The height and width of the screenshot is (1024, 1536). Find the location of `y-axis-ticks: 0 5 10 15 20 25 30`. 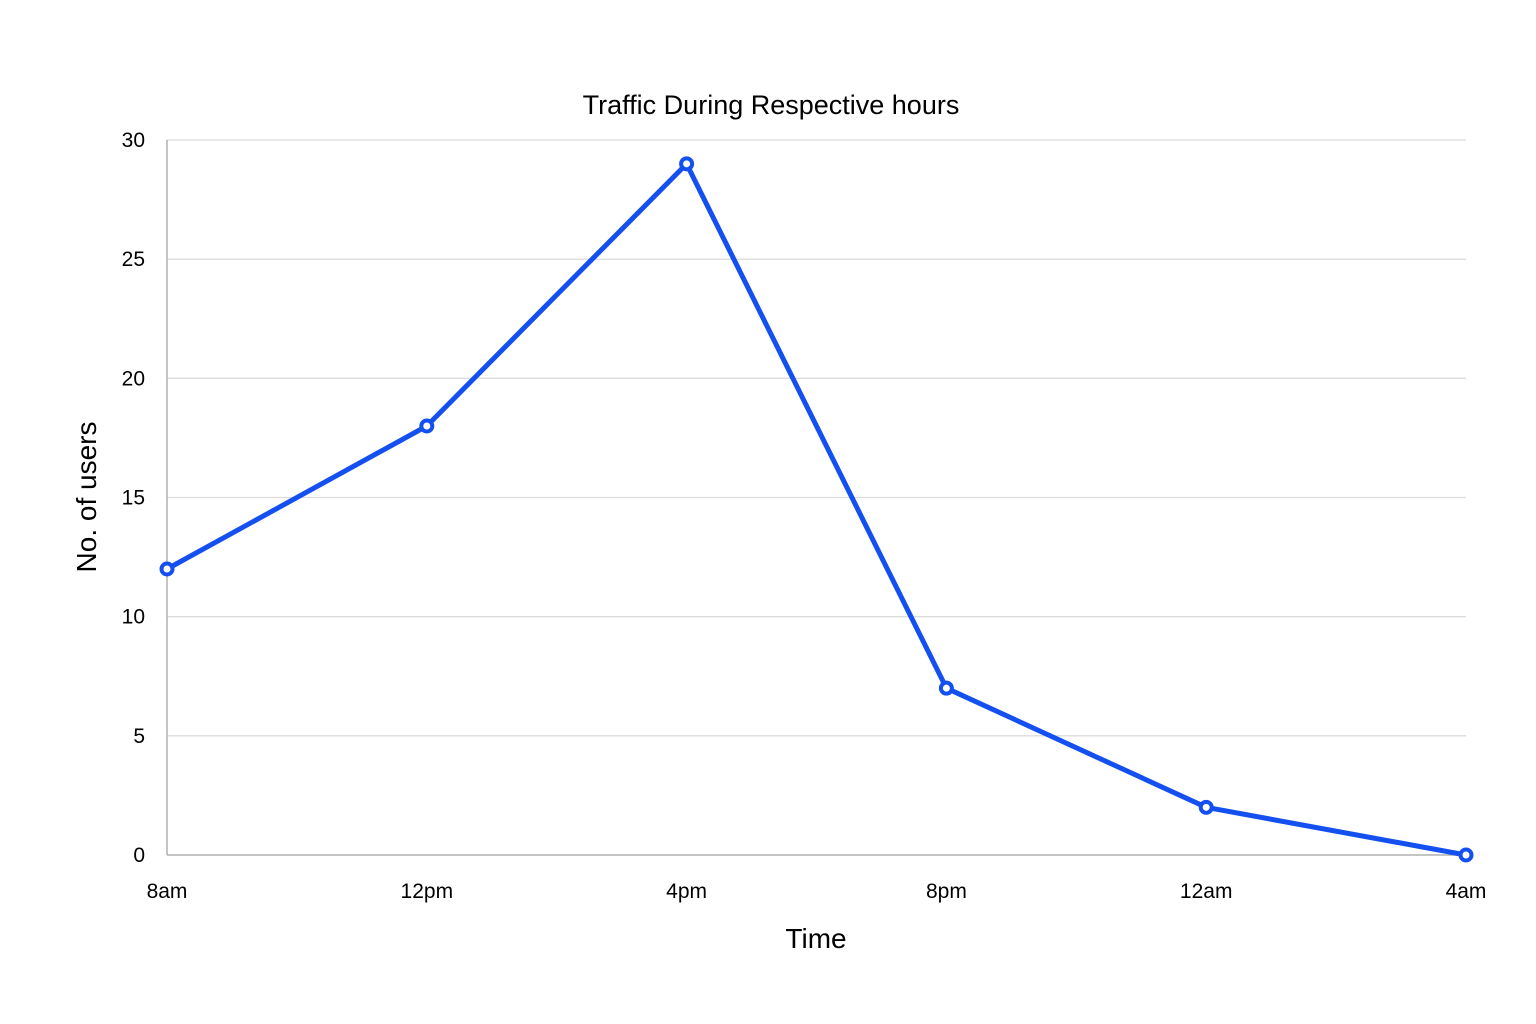

y-axis-ticks: 0 5 10 15 20 25 30 is located at coordinates (133, 498).